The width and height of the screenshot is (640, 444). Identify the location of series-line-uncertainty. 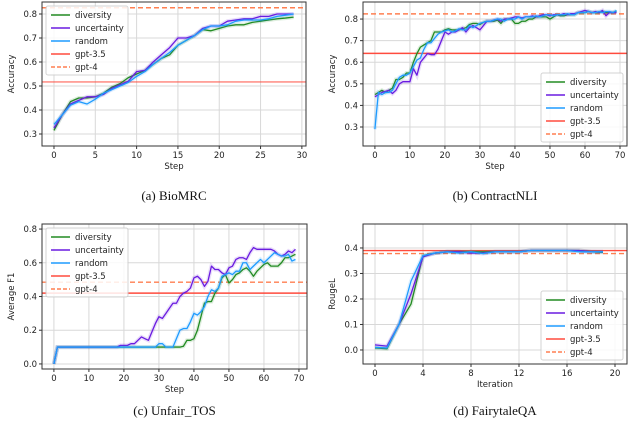
(173, 71).